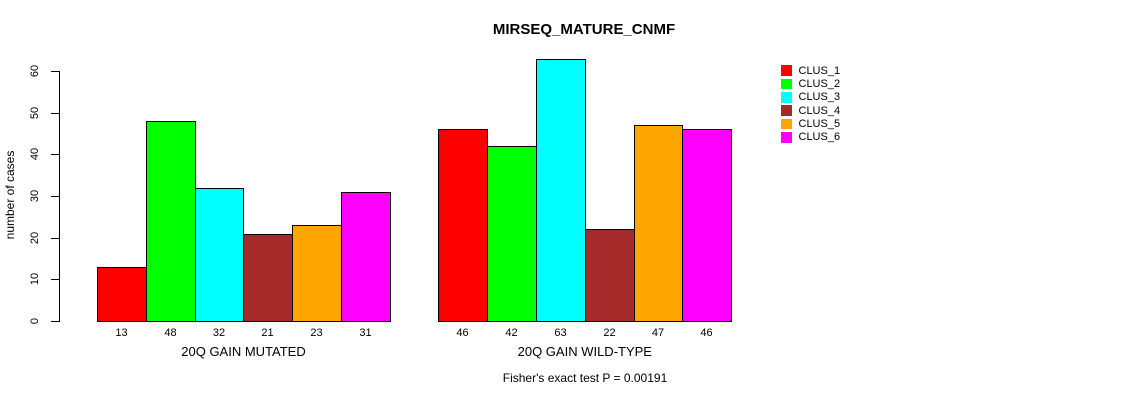 The image size is (1140, 400). Describe the element at coordinates (819, 110) in the screenshot. I see `legend-label-clus_4: CLUS_4` at that location.